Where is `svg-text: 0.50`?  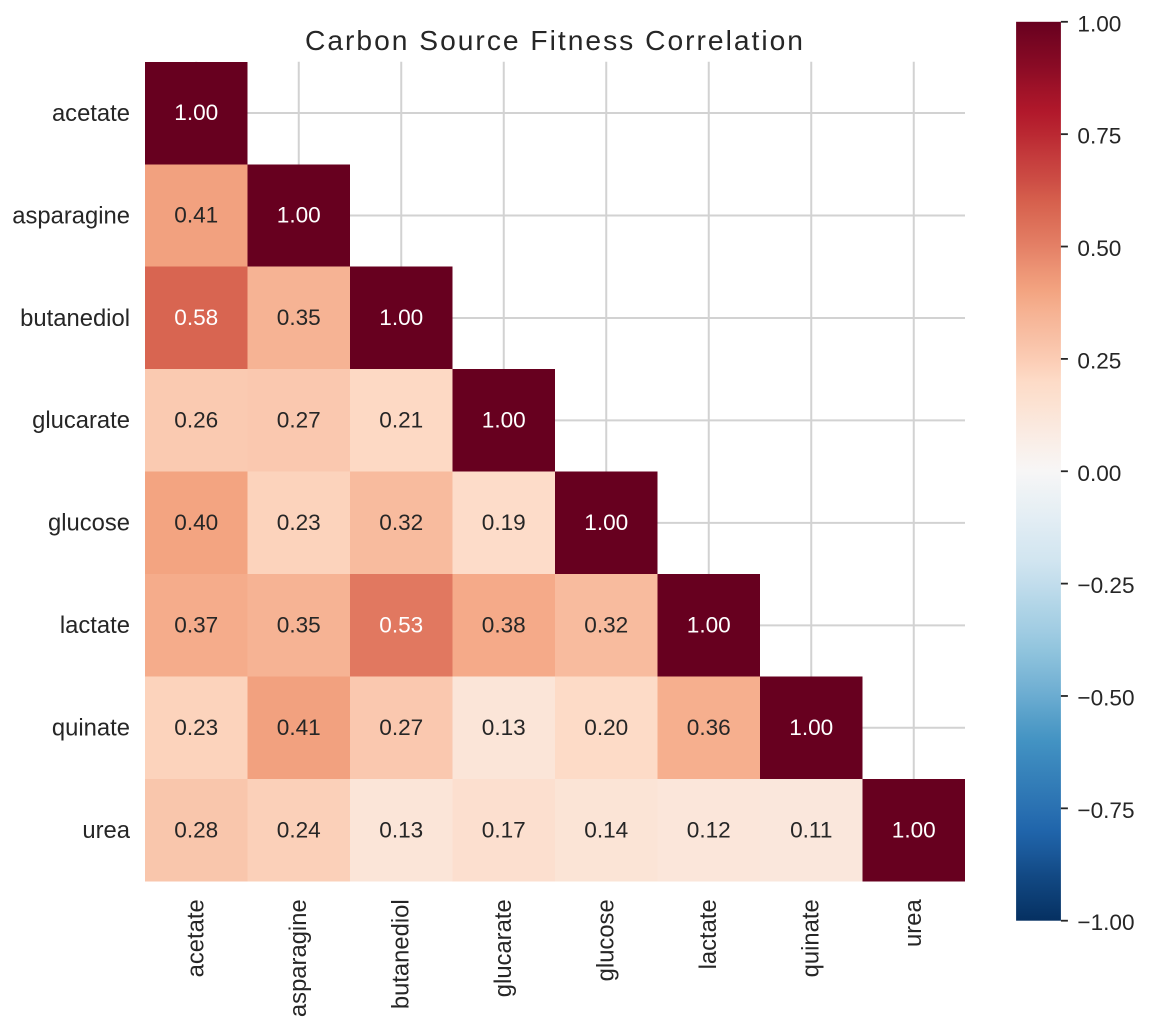 svg-text: 0.50 is located at coordinates (1099, 248).